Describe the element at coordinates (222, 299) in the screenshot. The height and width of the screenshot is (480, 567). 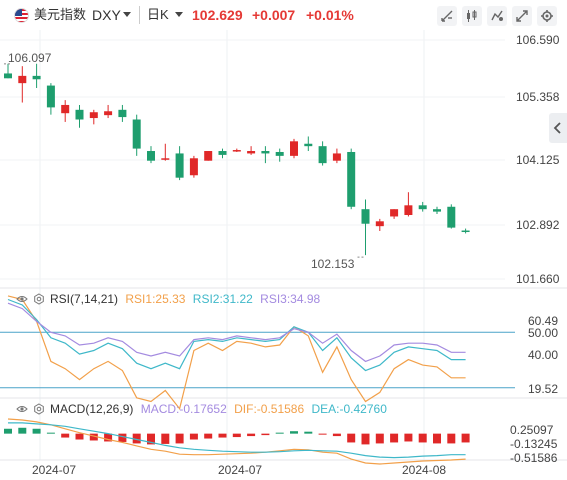
I see `rsi2-value: RSI2:31.22` at that location.